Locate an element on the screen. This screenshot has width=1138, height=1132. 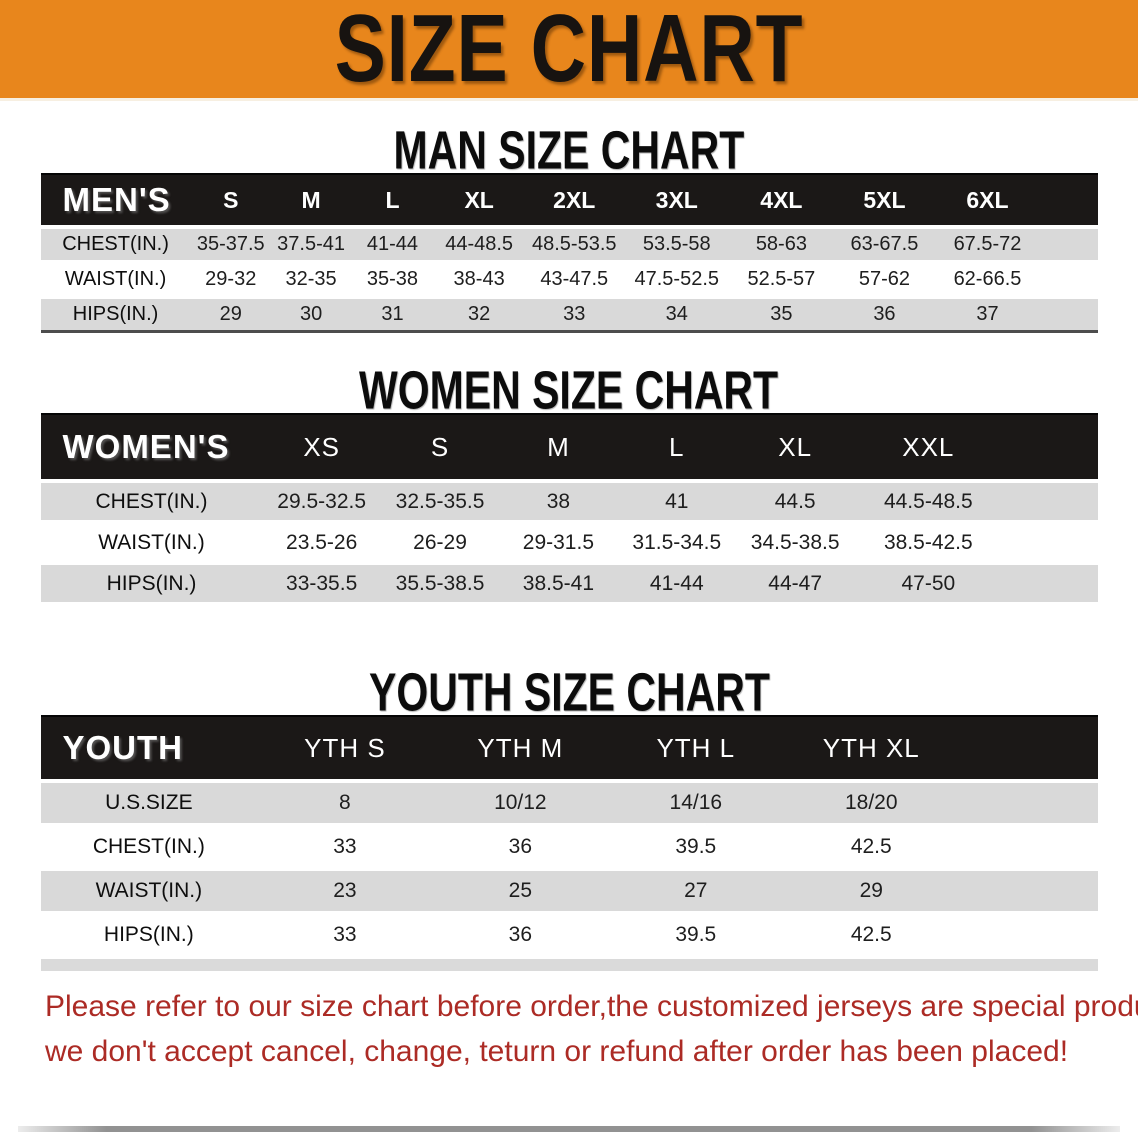
table-header-label: MEN'S is located at coordinates (115, 200).